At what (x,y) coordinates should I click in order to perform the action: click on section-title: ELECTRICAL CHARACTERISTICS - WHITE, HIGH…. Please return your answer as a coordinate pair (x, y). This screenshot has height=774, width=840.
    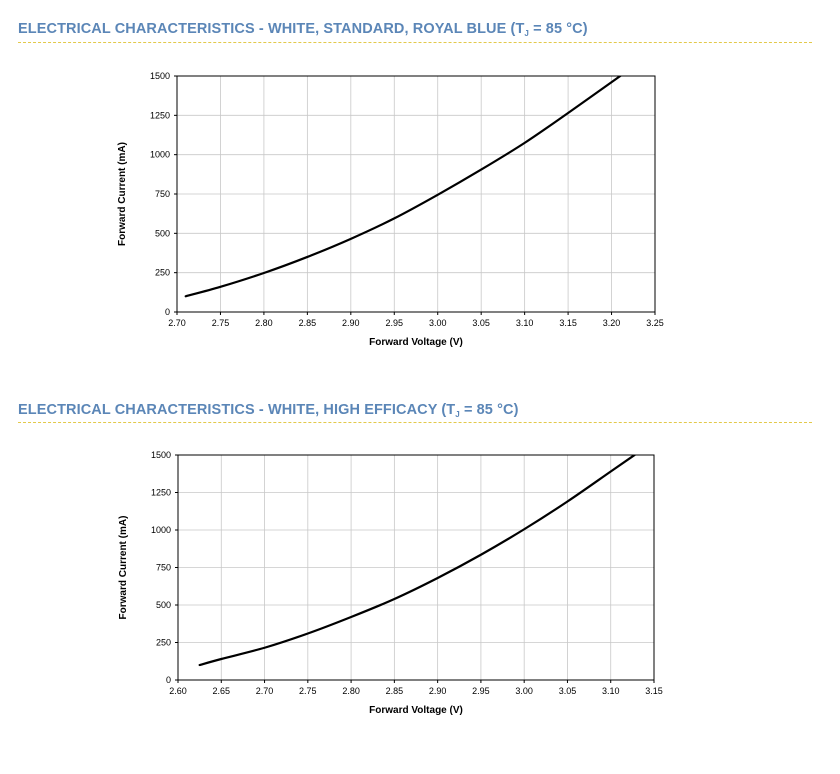
    Looking at the image, I should click on (268, 410).